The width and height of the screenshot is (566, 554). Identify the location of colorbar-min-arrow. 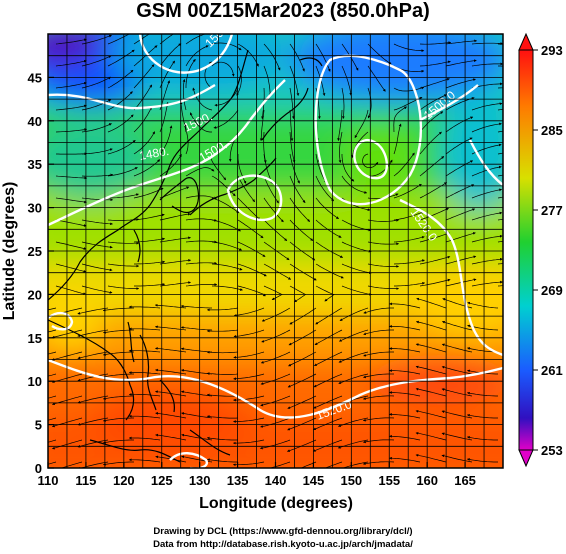
(526, 458).